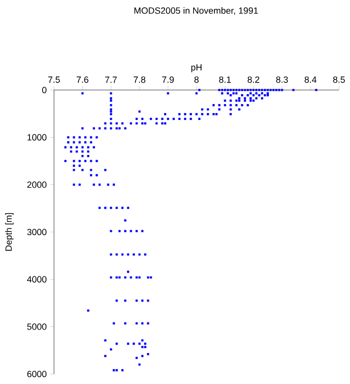 The width and height of the screenshot is (350, 384). I want to click on y-axis-title: Depth [m], so click(9, 232).